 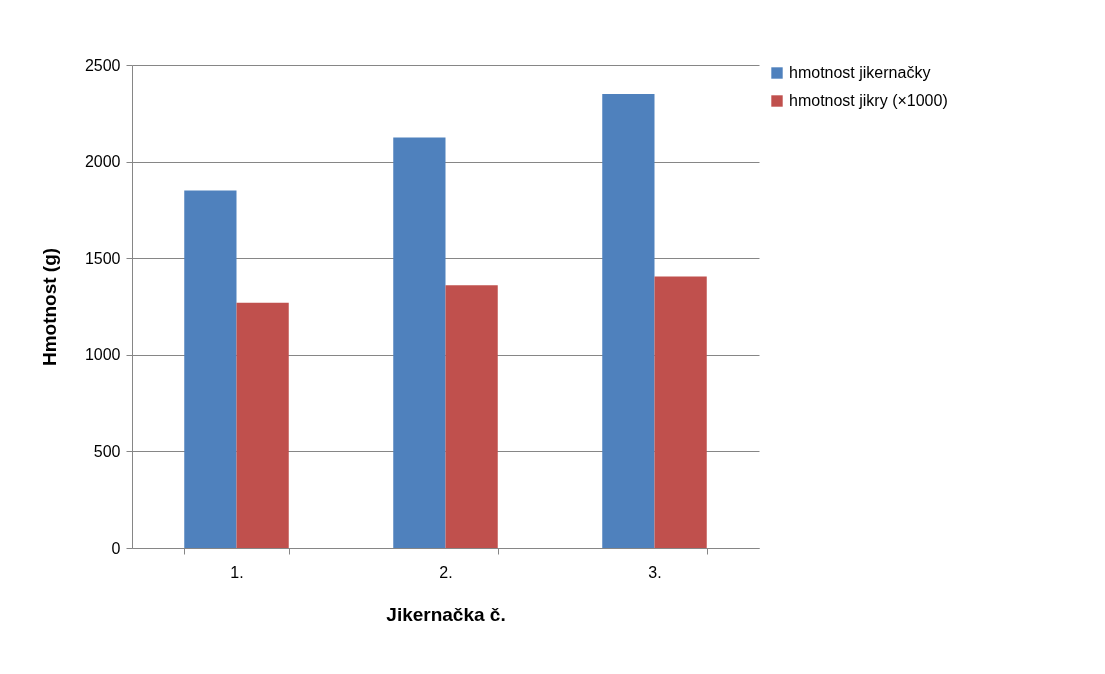 I want to click on y-tick-label: 0, so click(x=116, y=548).